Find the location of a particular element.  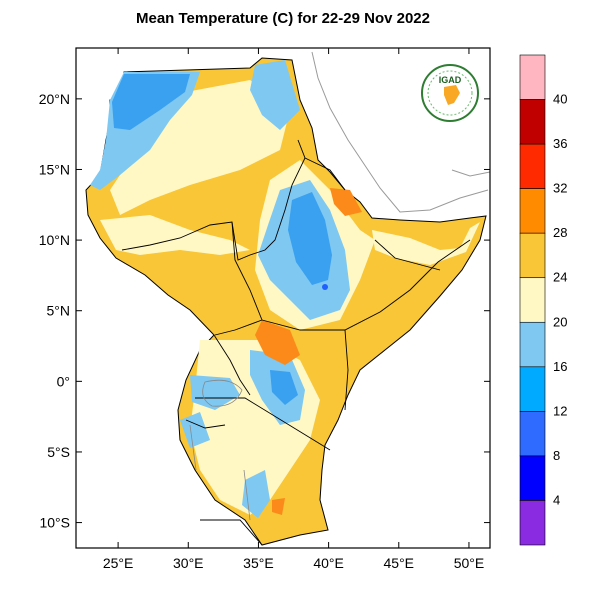

x-tick-label: 50°E is located at coordinates (469, 563).